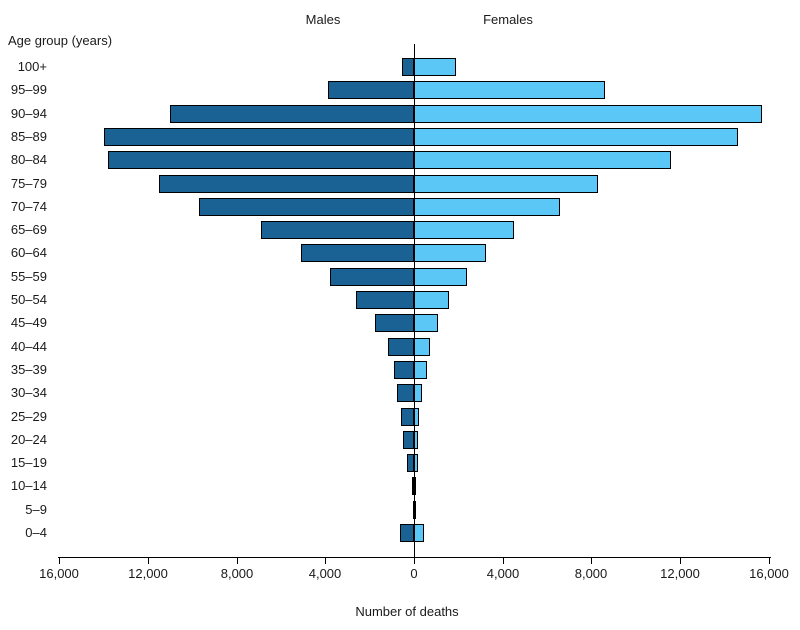  Describe the element at coordinates (28, 369) in the screenshot. I see `age-group-label: 35–39` at that location.